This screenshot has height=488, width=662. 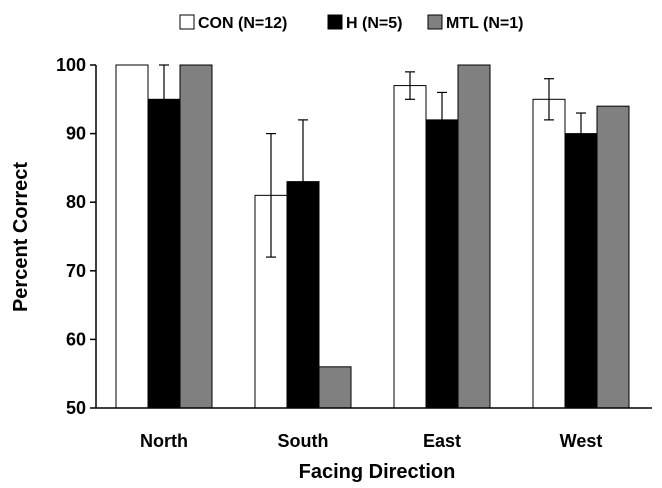 I want to click on x-axis-title: Facing Direction, so click(x=377, y=472).